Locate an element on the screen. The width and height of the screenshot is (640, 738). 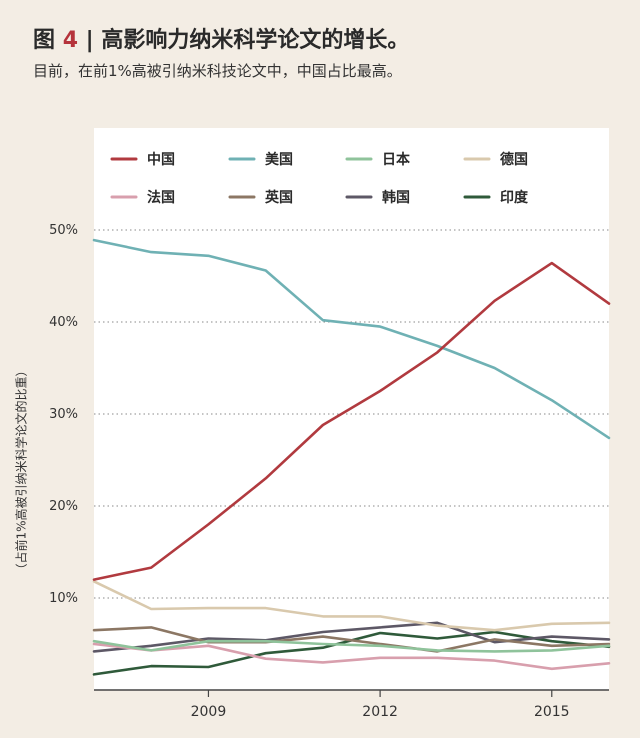
legend-label: 中国 is located at coordinates (161, 159).